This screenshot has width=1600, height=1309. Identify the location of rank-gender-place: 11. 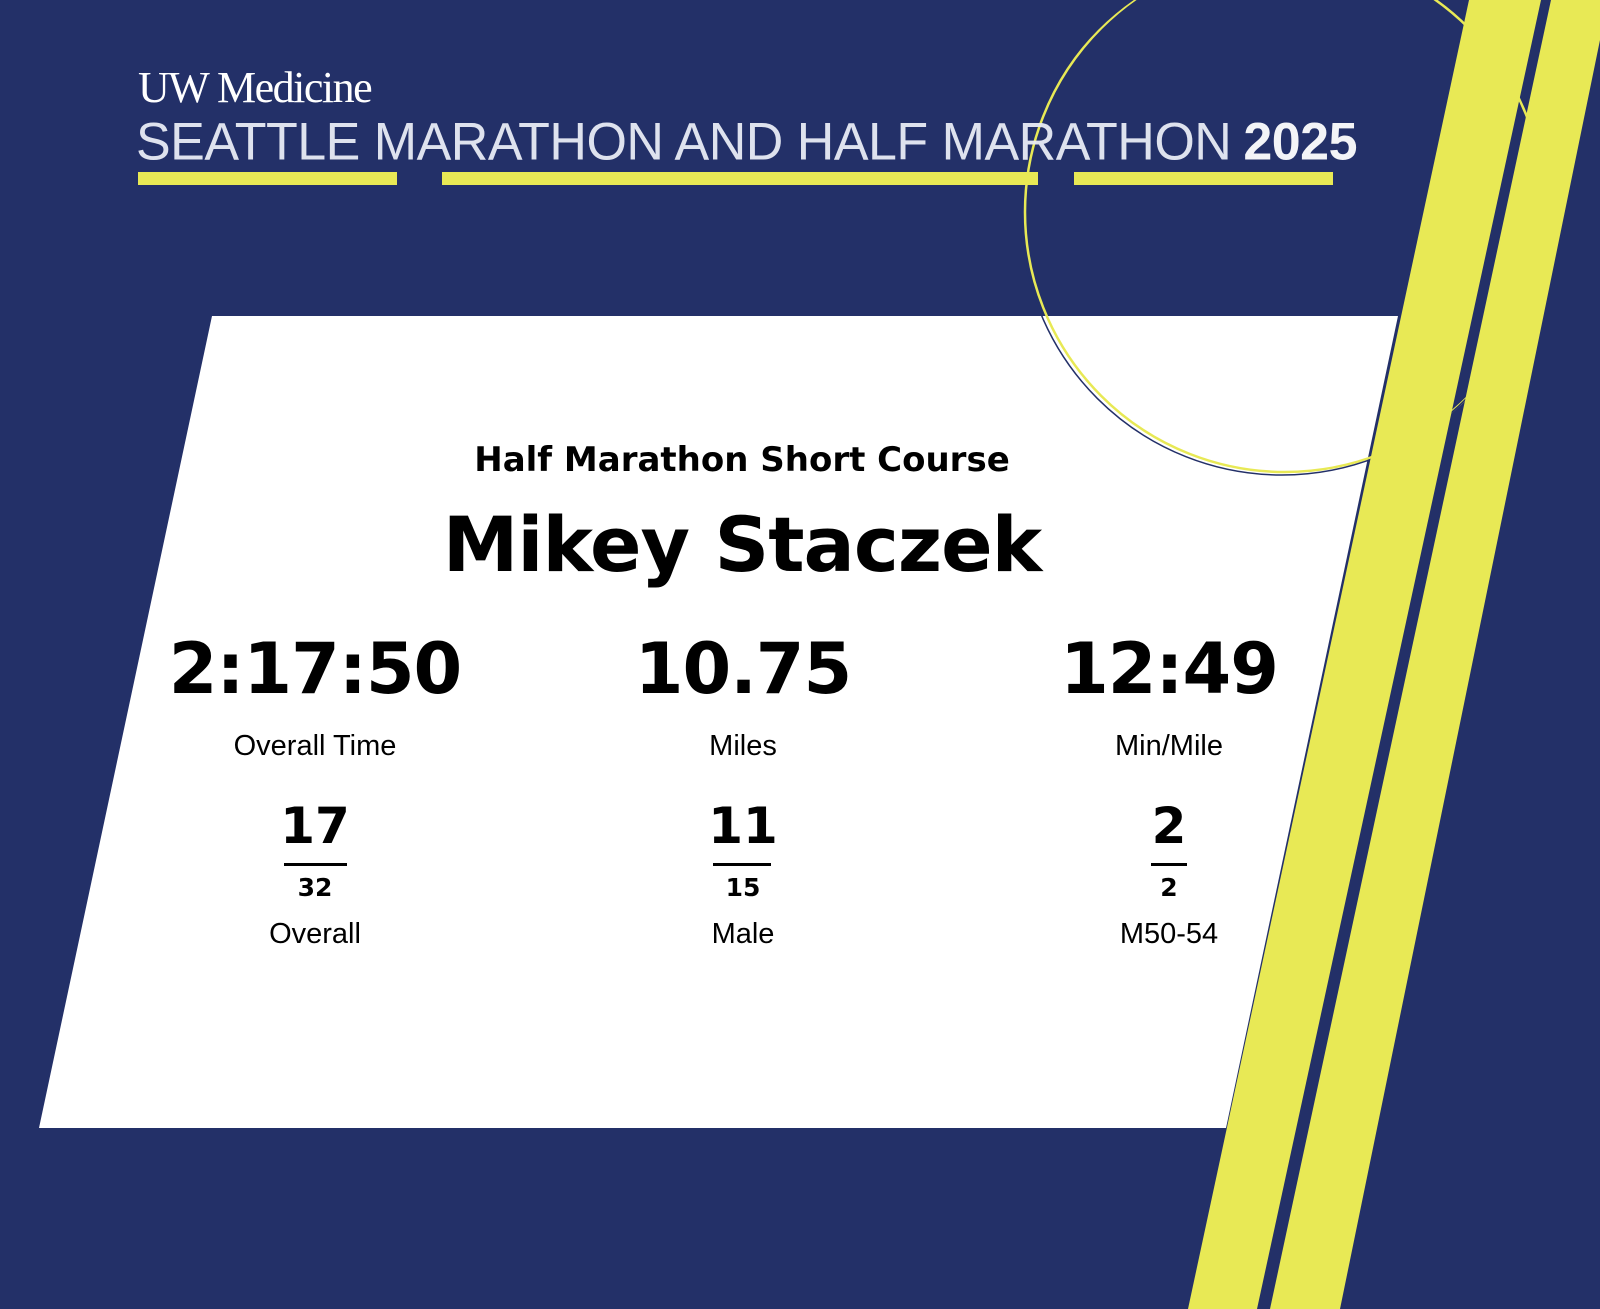
(743, 826).